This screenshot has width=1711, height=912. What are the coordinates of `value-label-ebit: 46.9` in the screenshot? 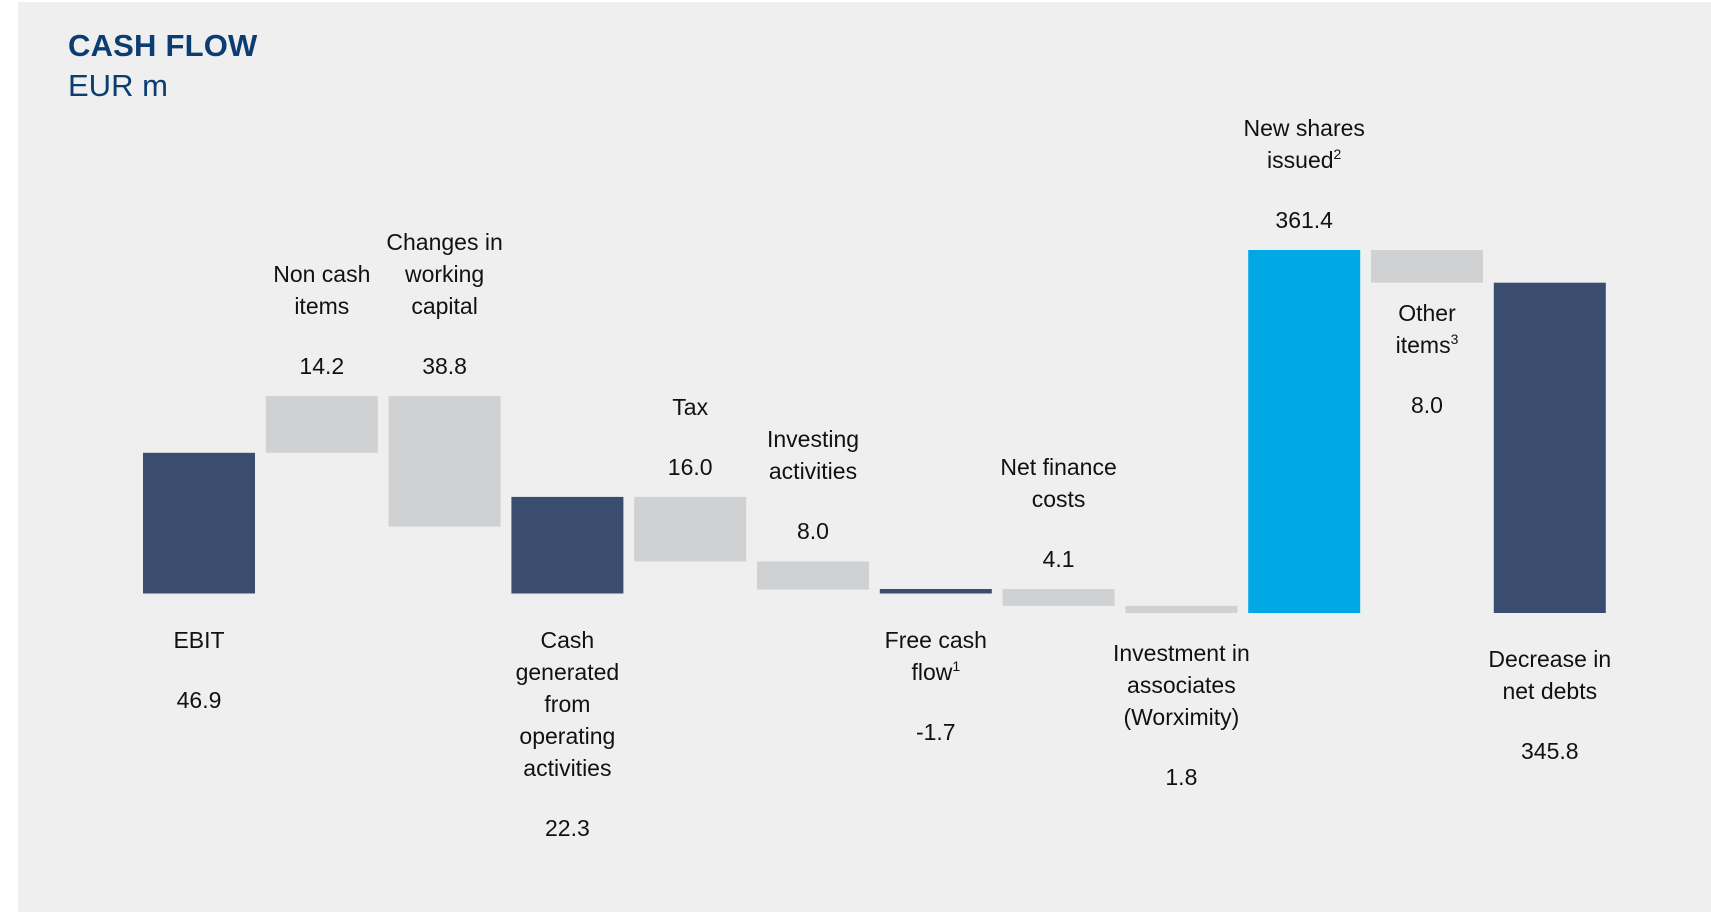 It's located at (199, 699).